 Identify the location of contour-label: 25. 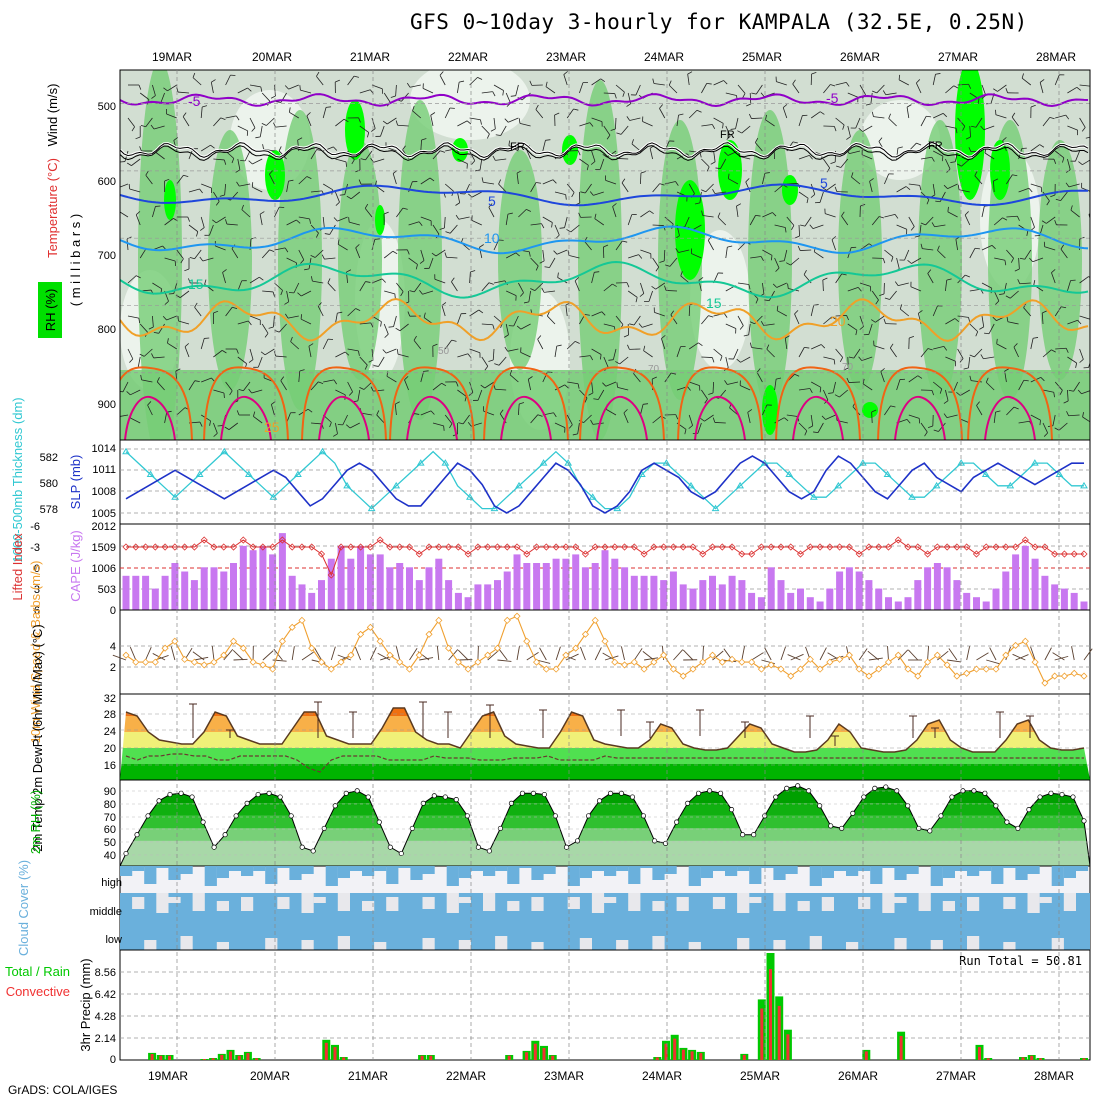
(272, 427).